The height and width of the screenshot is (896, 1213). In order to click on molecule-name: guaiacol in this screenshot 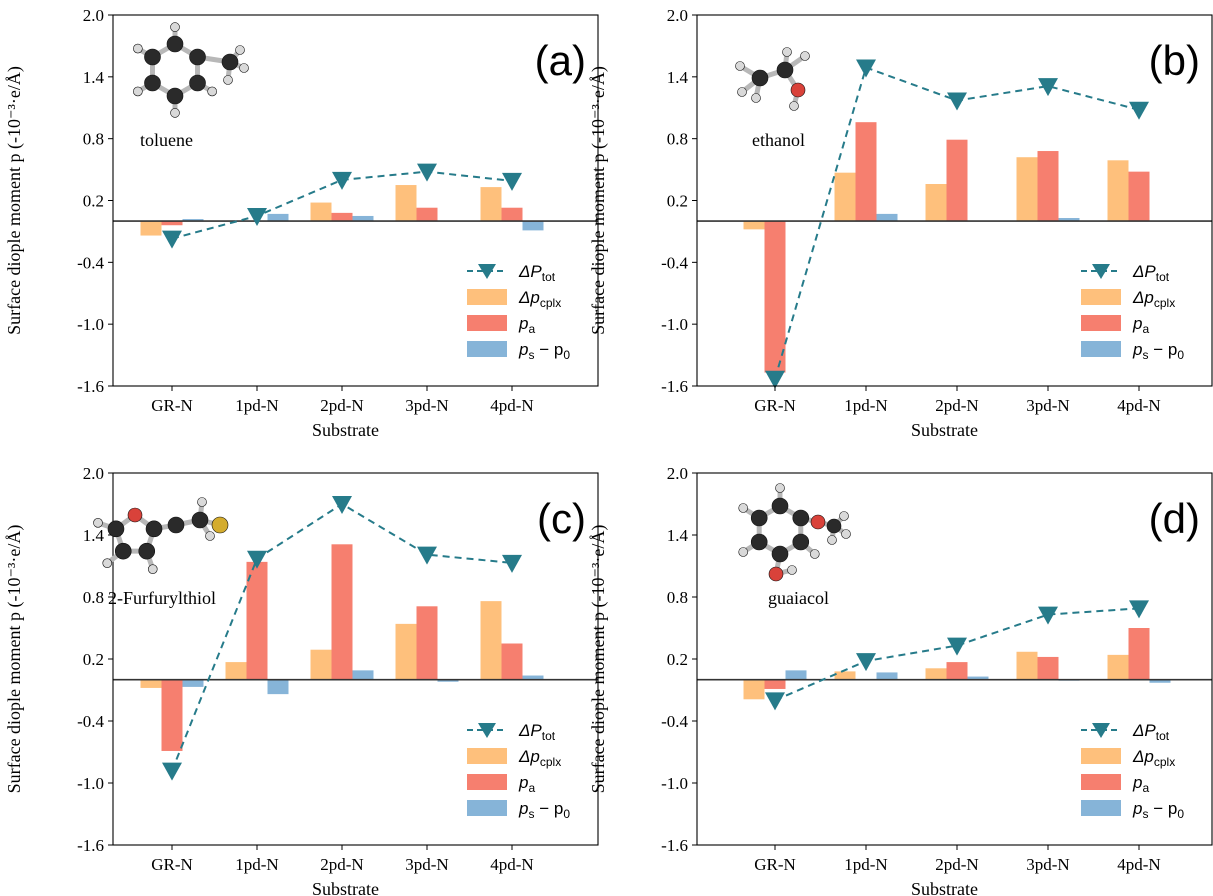, I will do `click(798, 598)`.